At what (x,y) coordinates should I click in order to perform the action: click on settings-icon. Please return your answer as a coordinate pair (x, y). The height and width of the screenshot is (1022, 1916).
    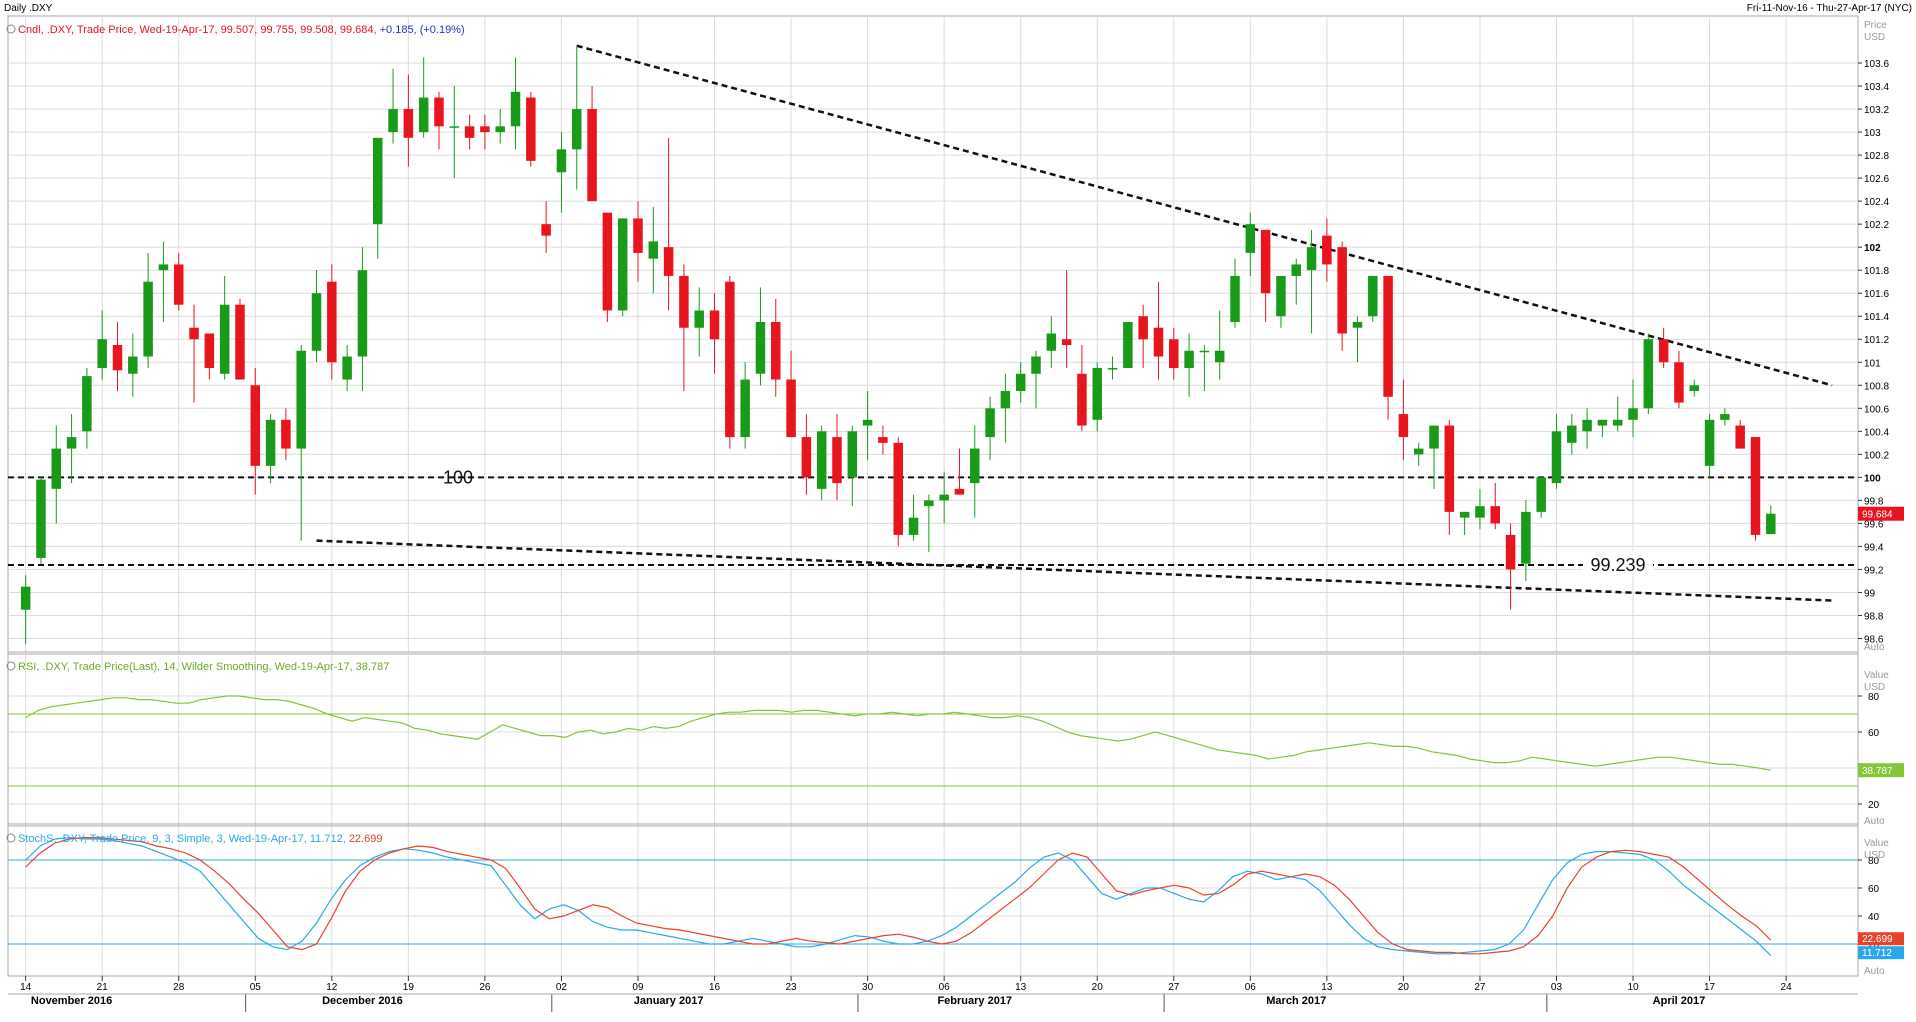
    Looking at the image, I should click on (11, 29).